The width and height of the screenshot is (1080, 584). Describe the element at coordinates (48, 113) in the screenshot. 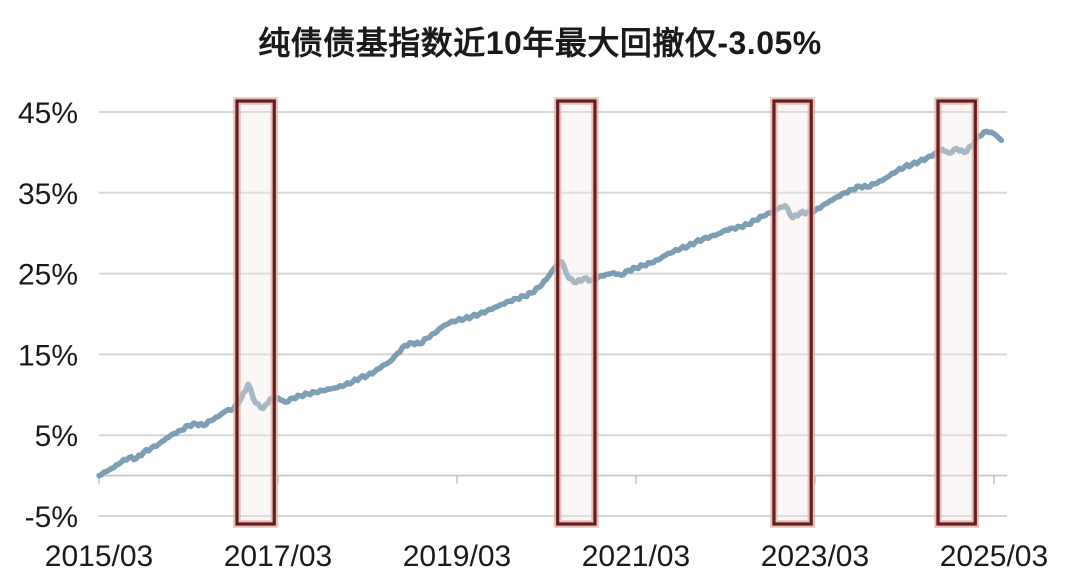

I see `y-axis-label: 45%` at that location.